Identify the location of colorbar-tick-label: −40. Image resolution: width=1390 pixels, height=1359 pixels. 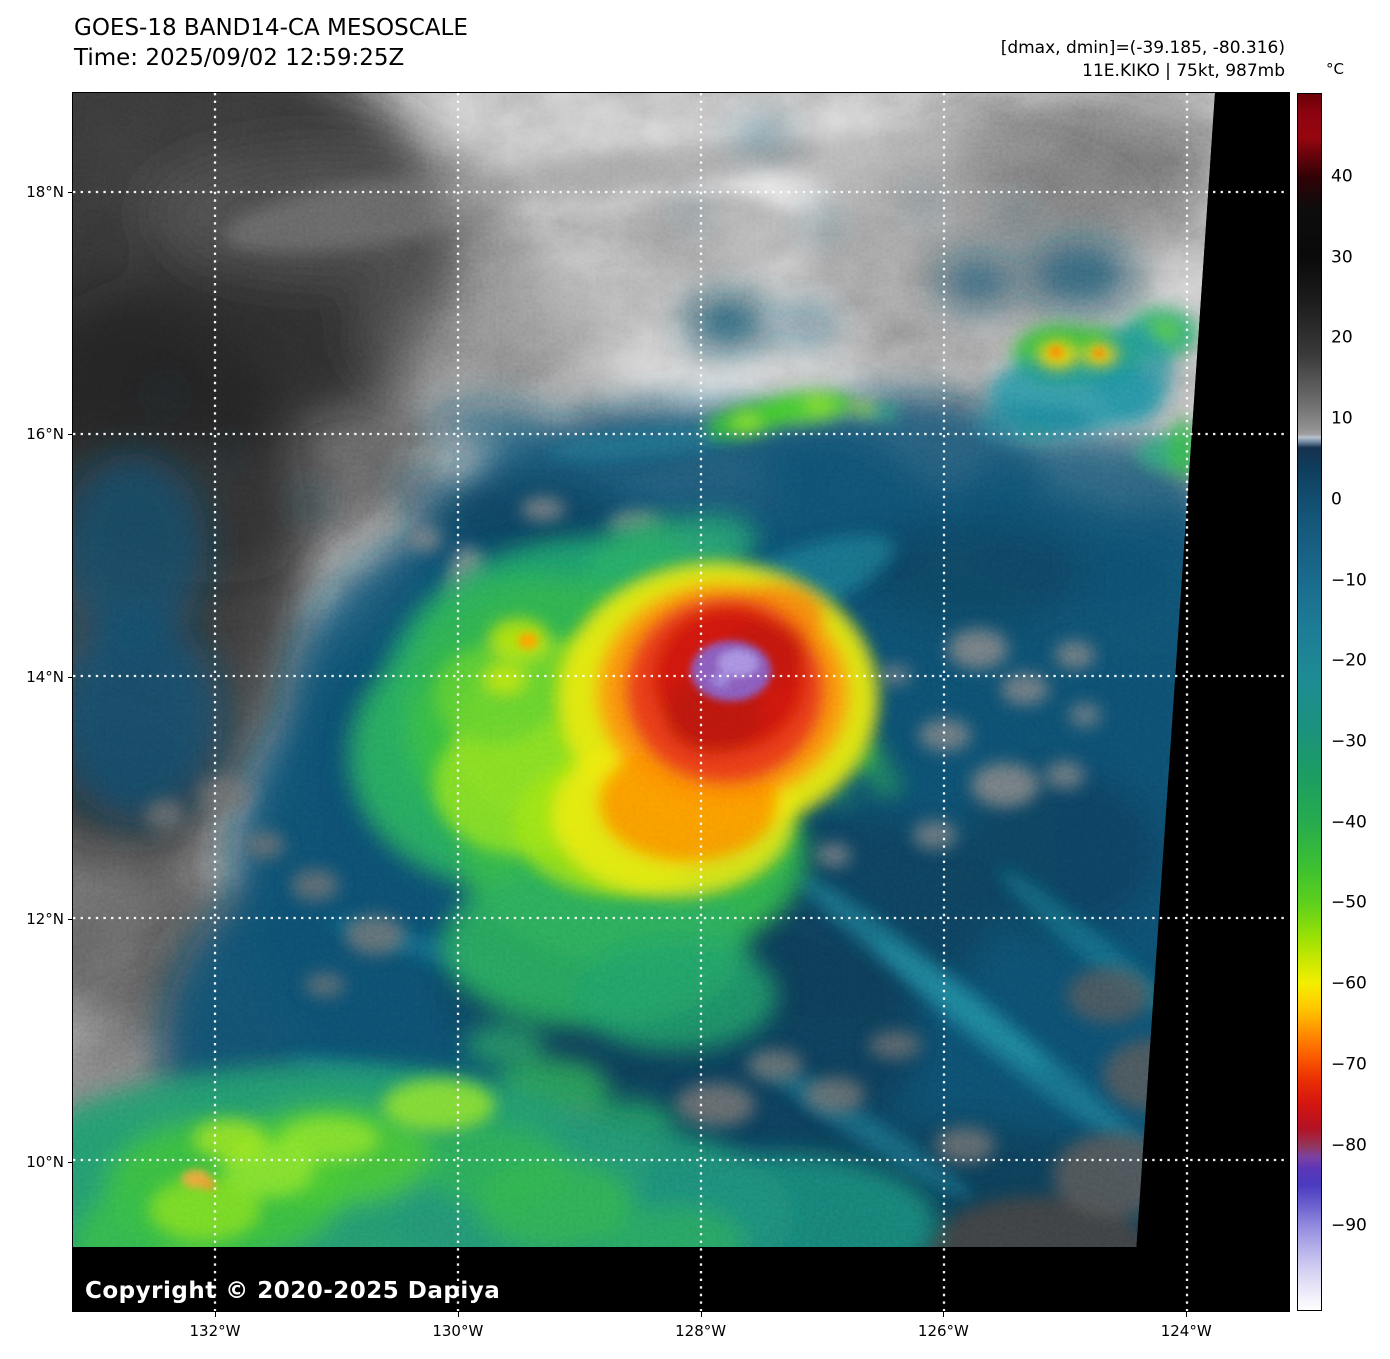
(1349, 822).